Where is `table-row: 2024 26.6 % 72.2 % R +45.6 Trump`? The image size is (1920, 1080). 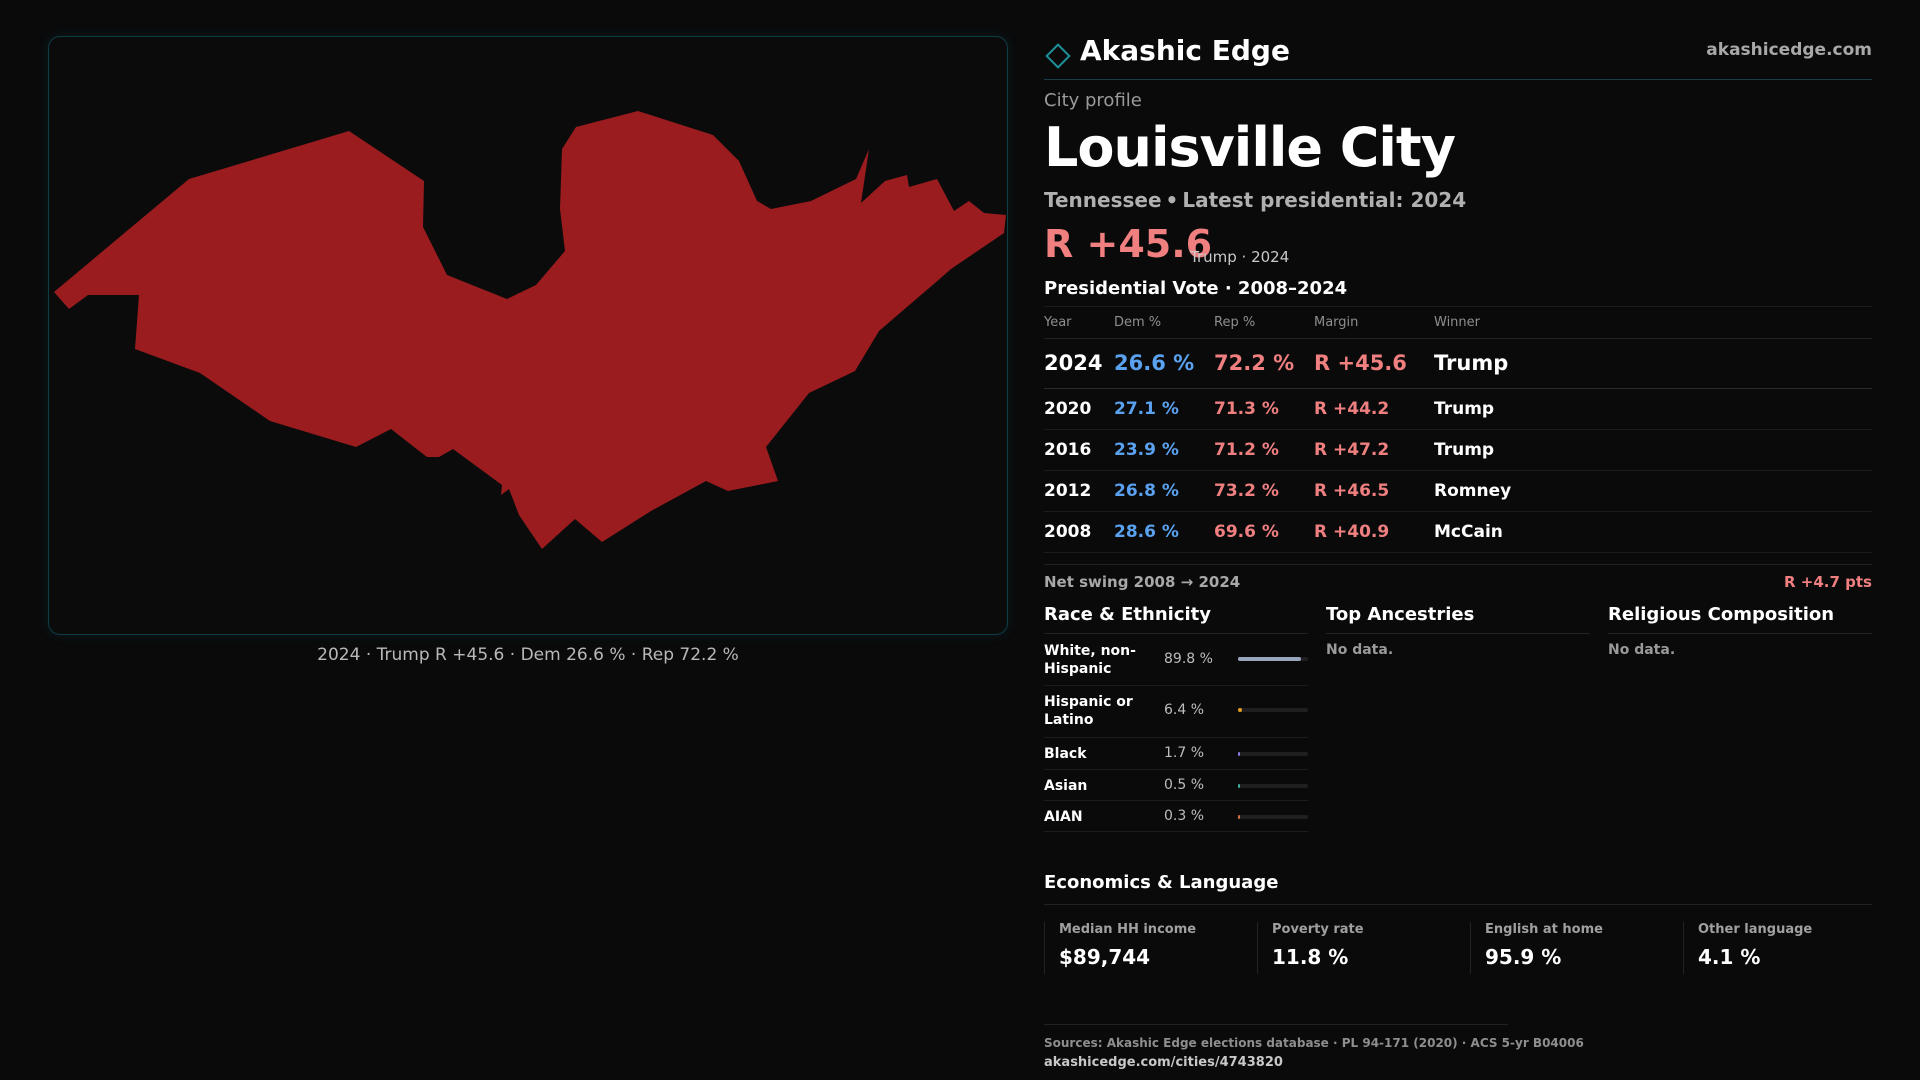
table-row: 2024 26.6 % 72.2 % R +45.6 Trump is located at coordinates (1458, 364).